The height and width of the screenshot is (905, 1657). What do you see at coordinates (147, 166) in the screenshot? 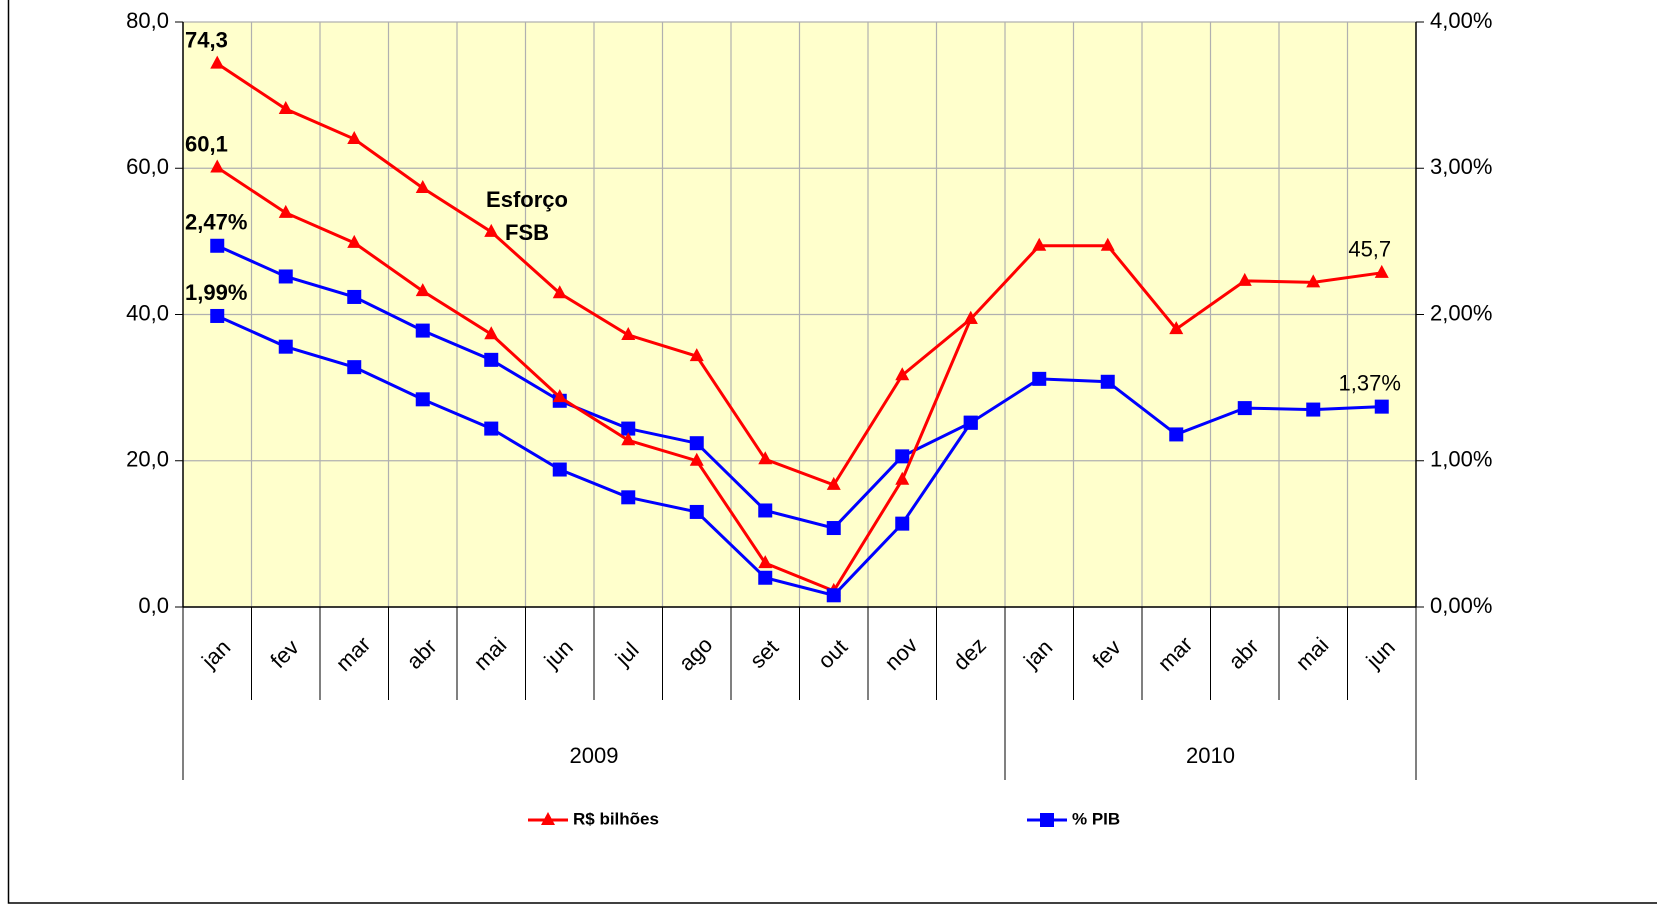
I see `y-tick-label: 60,0` at bounding box center [147, 166].